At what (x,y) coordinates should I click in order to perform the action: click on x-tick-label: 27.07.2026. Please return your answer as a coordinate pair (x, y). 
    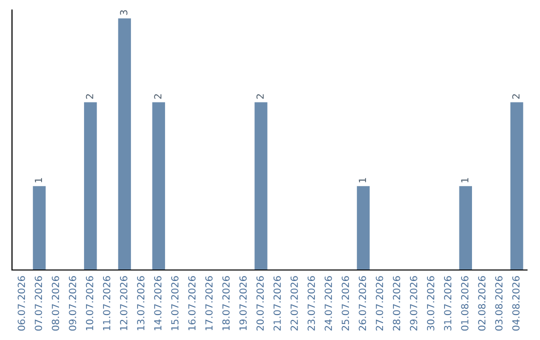
    Looking at the image, I should click on (380, 303).